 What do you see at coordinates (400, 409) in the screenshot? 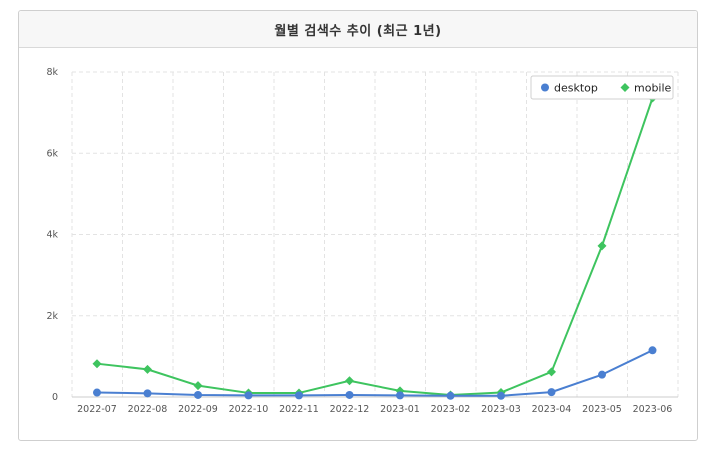
I see `x-tick-label: 2023-01` at bounding box center [400, 409].